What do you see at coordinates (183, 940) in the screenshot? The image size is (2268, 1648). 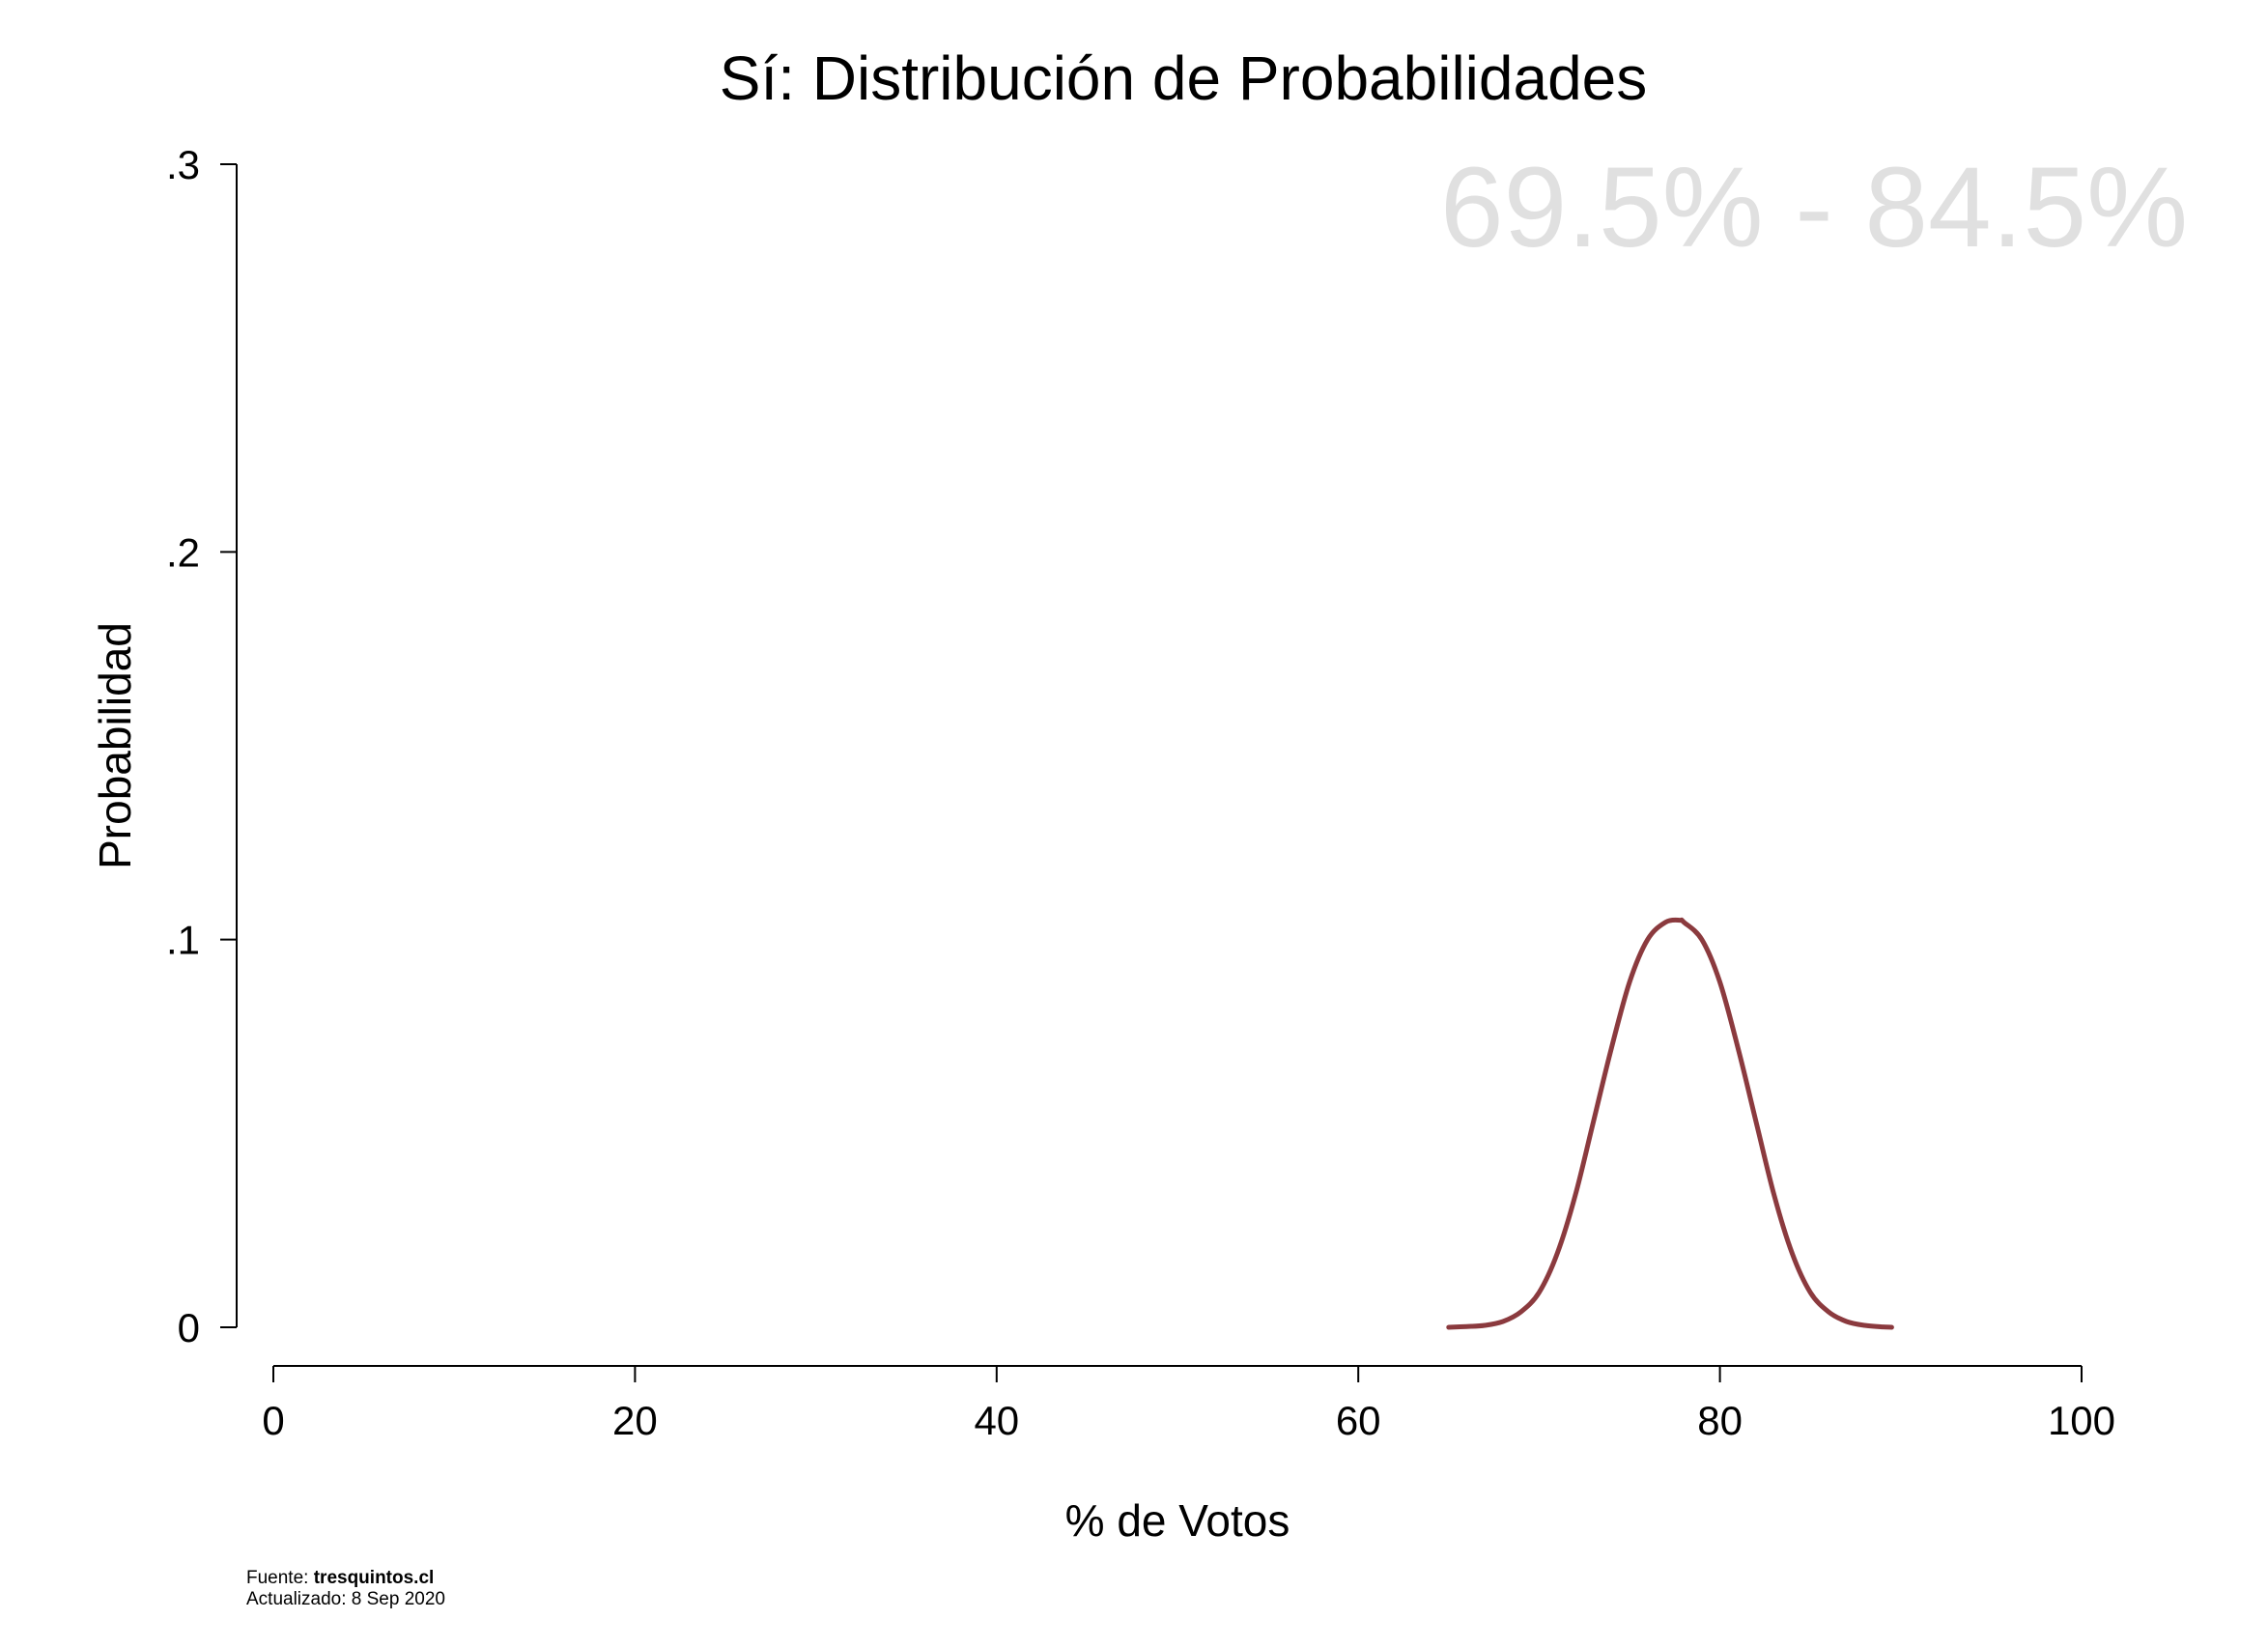 I see `y-tick-label: .1` at bounding box center [183, 940].